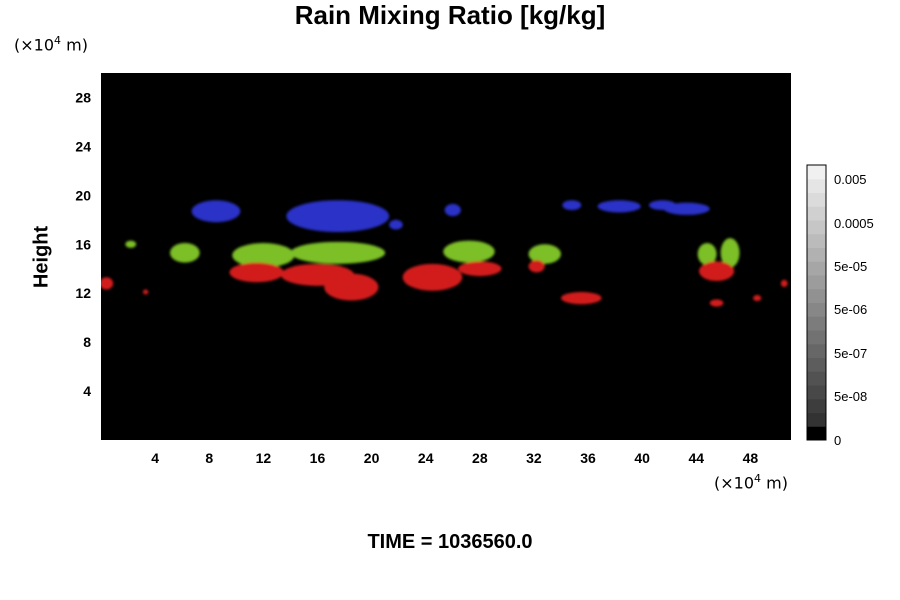 This screenshot has height=600, width=900. What do you see at coordinates (774, 483) in the screenshot?
I see `x-unit-suffix: m)` at bounding box center [774, 483].